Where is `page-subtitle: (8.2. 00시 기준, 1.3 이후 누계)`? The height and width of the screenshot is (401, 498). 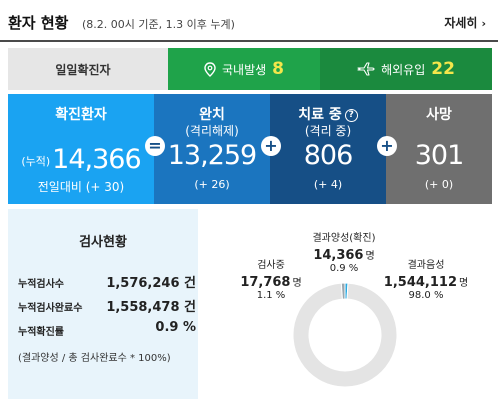 page-subtitle: (8.2. 00시 기준, 1.3 이후 누계) is located at coordinates (158, 24).